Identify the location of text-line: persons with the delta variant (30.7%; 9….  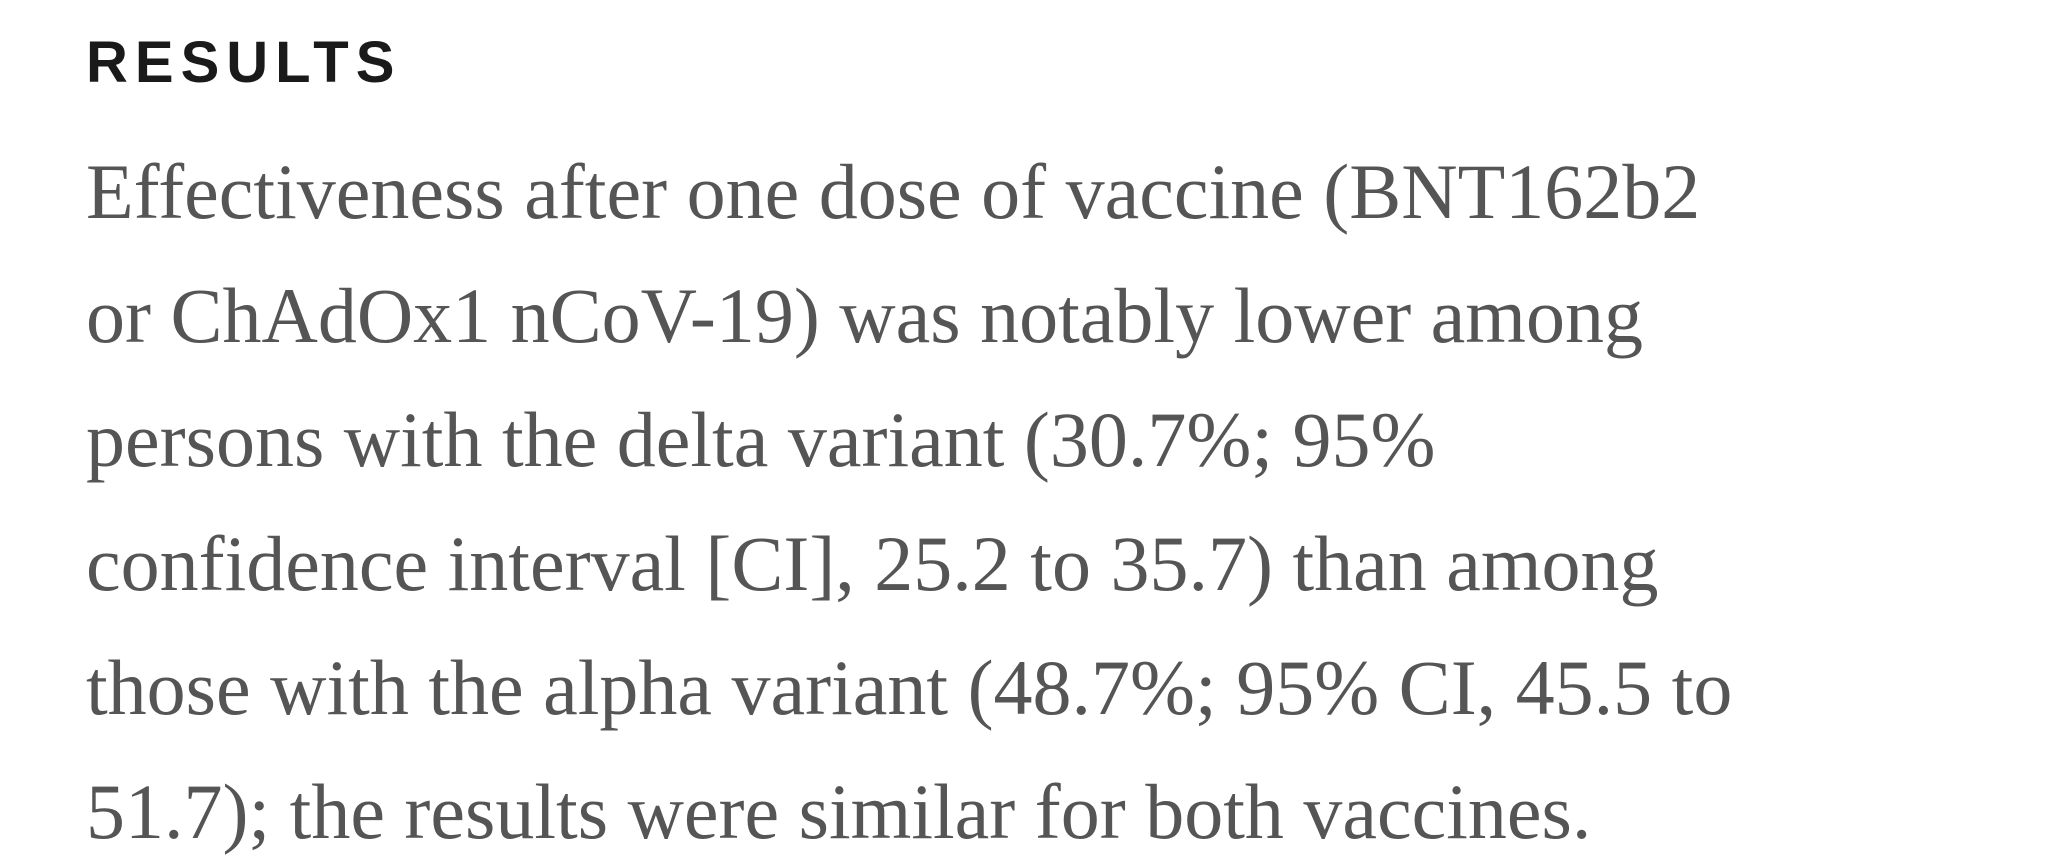
(761, 439).